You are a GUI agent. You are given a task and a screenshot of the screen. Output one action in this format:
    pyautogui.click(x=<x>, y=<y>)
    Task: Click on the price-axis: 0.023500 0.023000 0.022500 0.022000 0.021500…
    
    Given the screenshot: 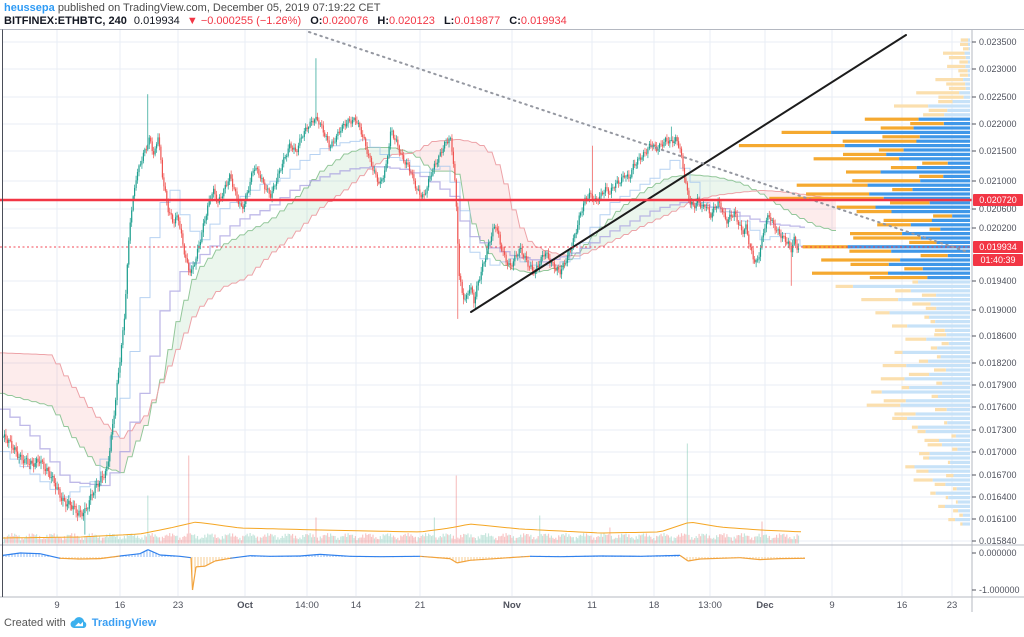 What is the action you would take?
    pyautogui.click(x=996, y=316)
    